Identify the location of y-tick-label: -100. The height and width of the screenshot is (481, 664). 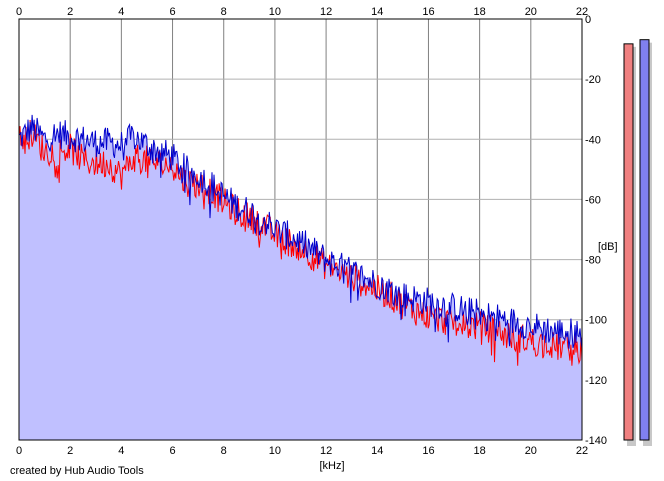
(596, 321).